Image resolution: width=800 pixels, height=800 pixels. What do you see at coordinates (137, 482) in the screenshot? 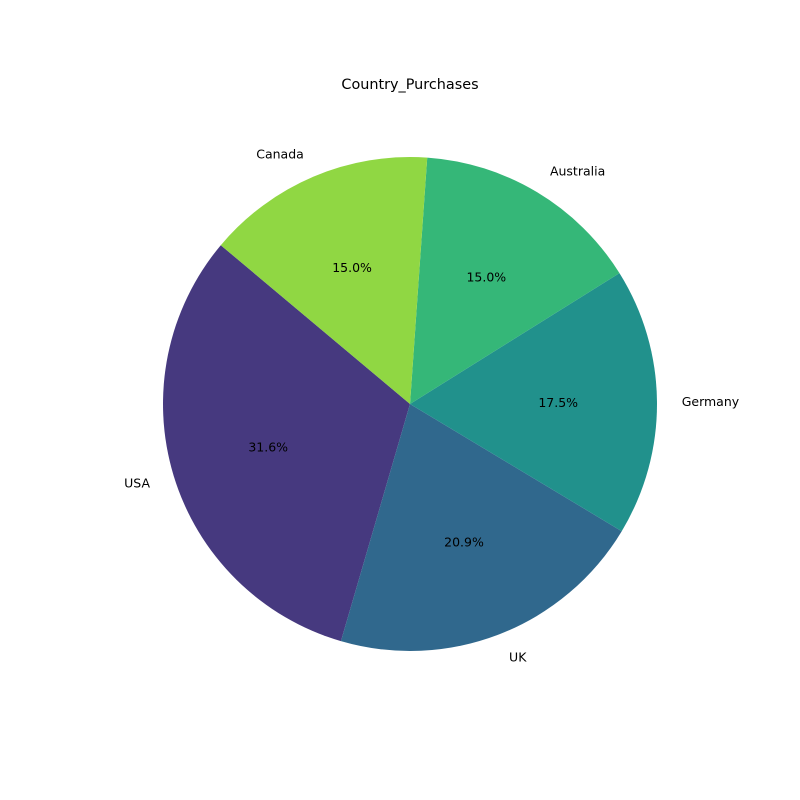
I see `pie-label-usa: USA` at bounding box center [137, 482].